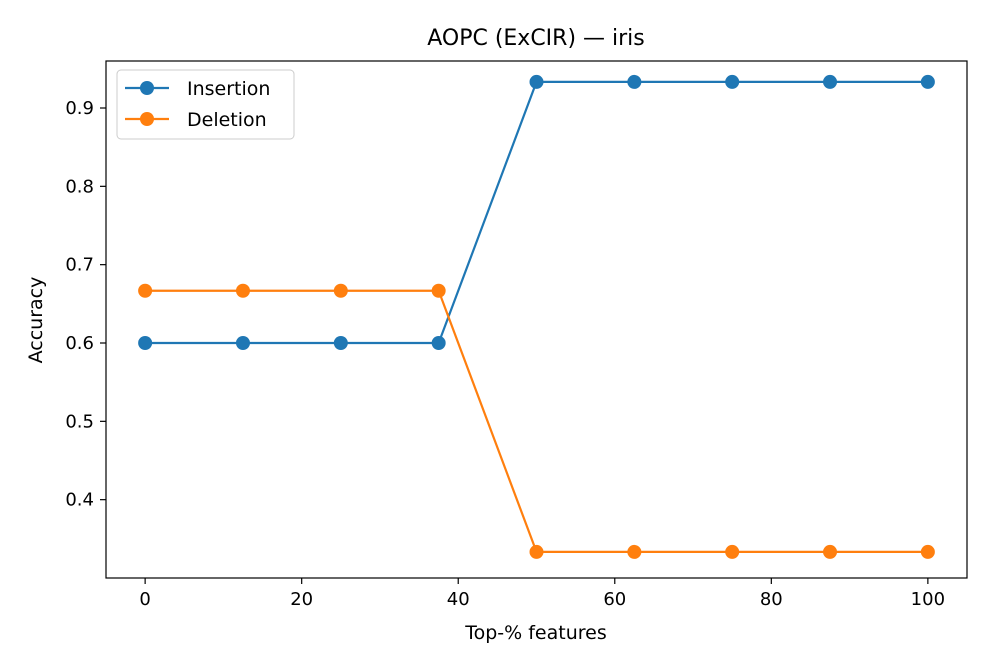 Image resolution: width=992 pixels, height=672 pixels. I want to click on legend-label-deletion: Deletion, so click(227, 120).